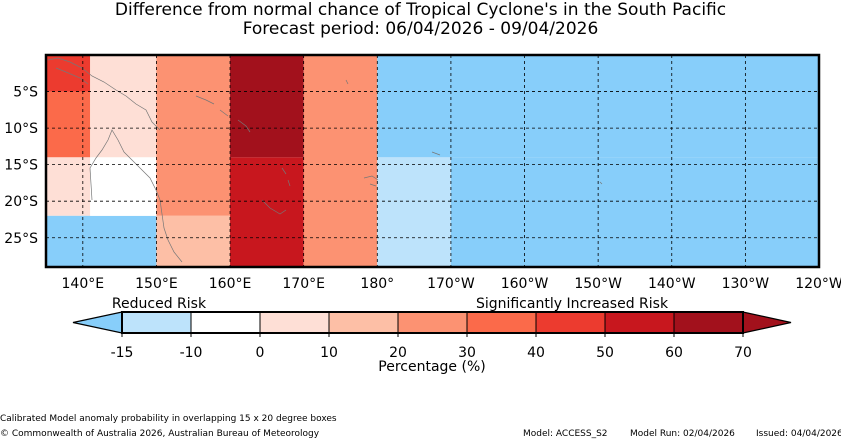 The width and height of the screenshot is (841, 440). I want to click on new-caledonia, so click(274, 207).